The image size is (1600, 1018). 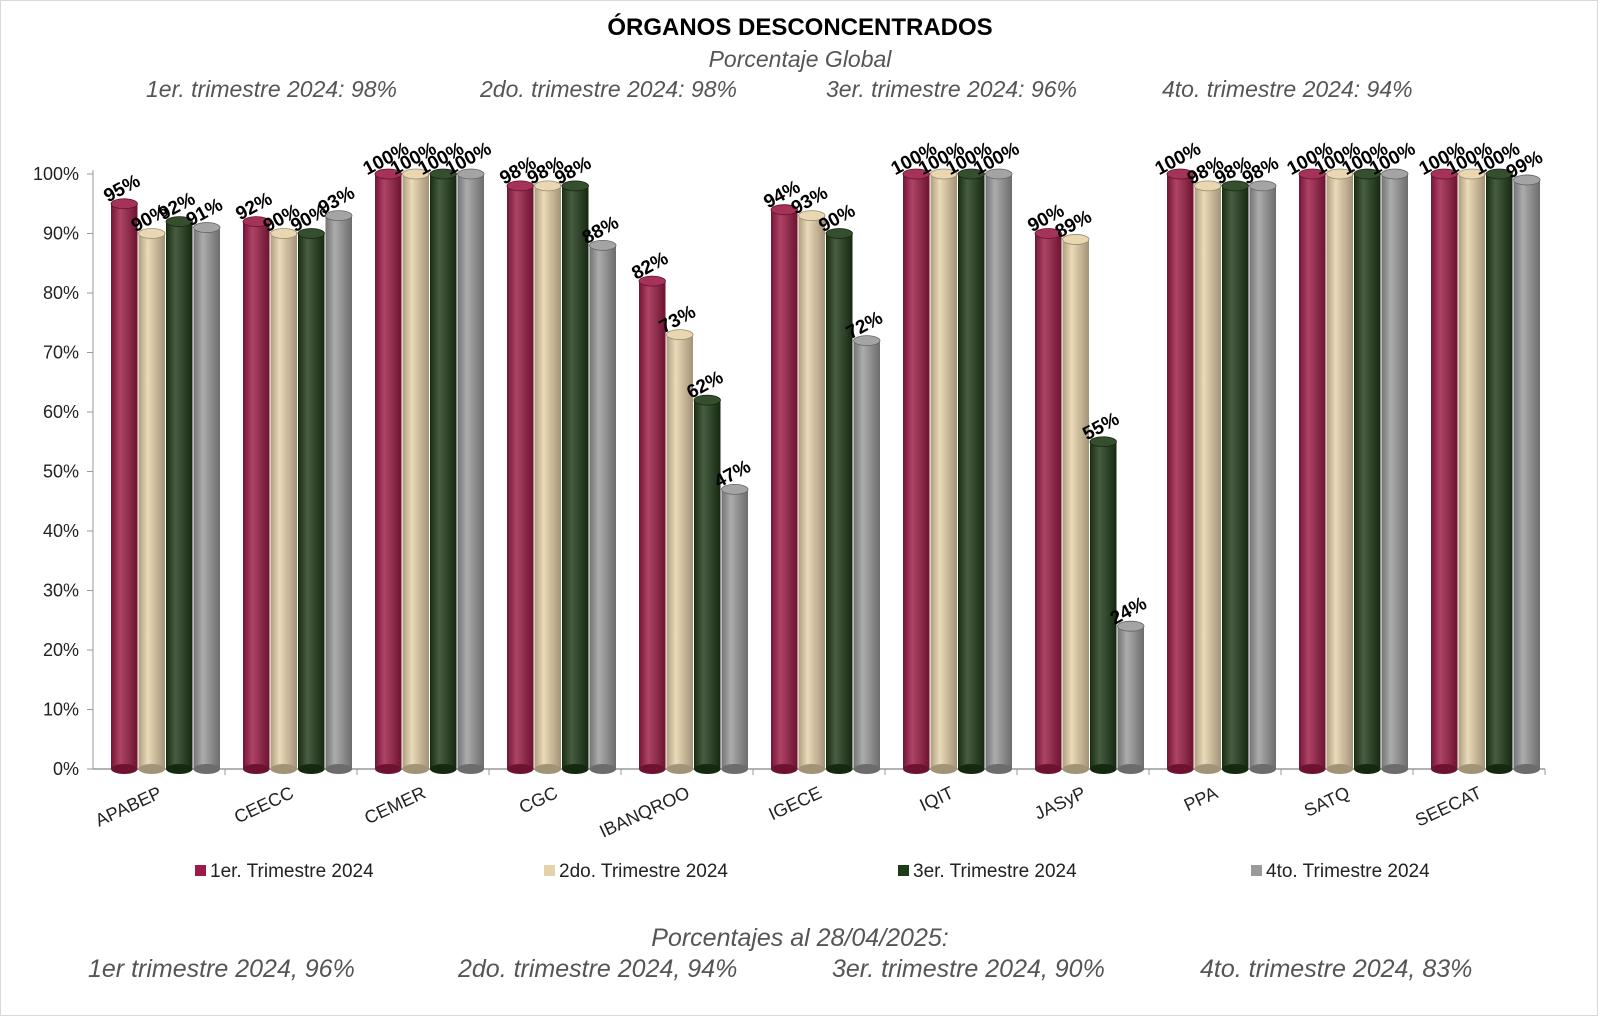 What do you see at coordinates (995, 871) in the screenshot?
I see `legend-label-q3: 3er. Trimestre 2024` at bounding box center [995, 871].